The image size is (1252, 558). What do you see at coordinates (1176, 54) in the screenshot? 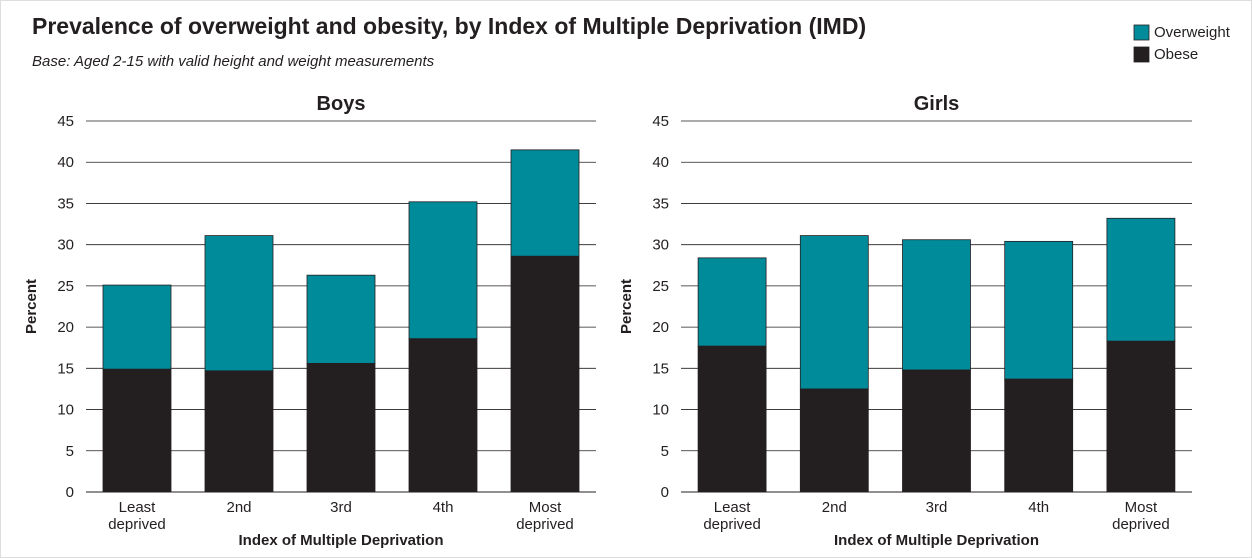
I see `legend-label: Obese` at bounding box center [1176, 54].